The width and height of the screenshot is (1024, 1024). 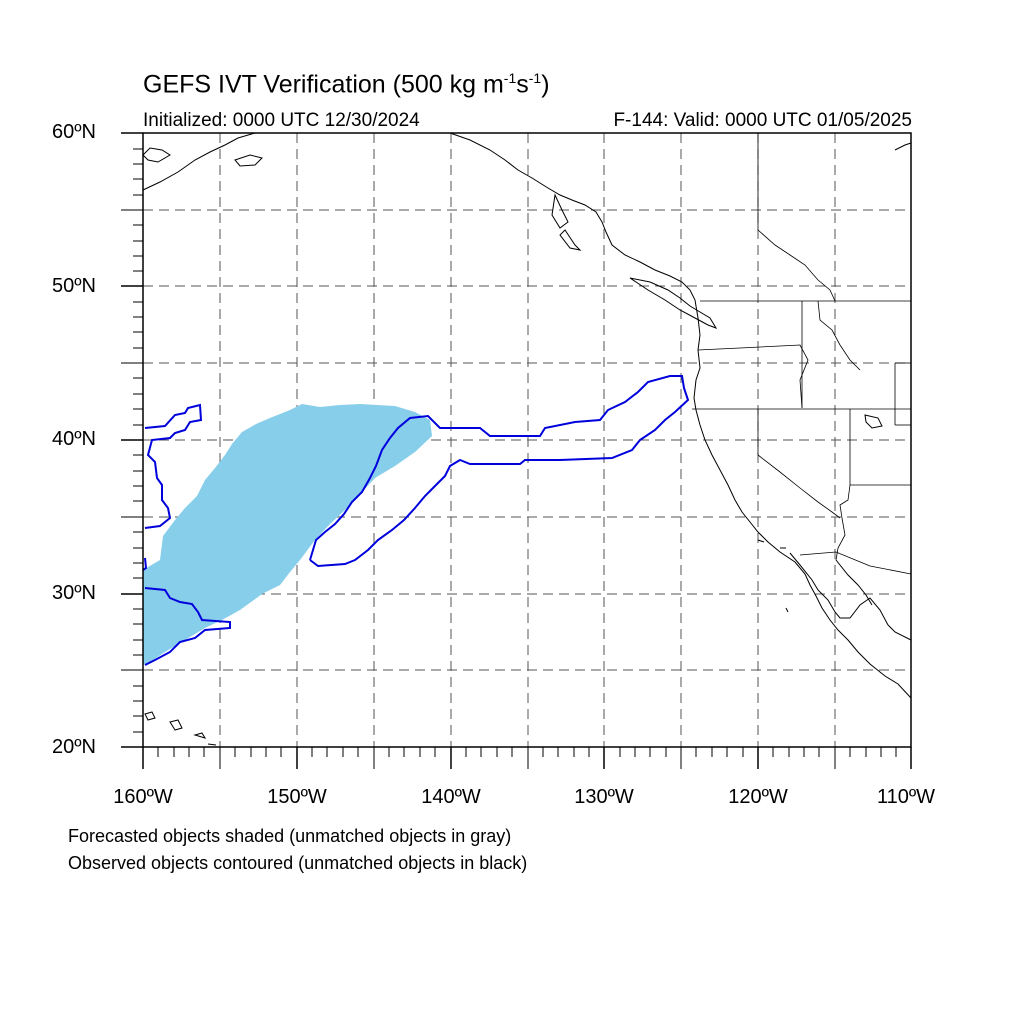 I want to click on chart-title: GEFS IVT Verification (500 kg m-1s-1), so click(x=346, y=84).